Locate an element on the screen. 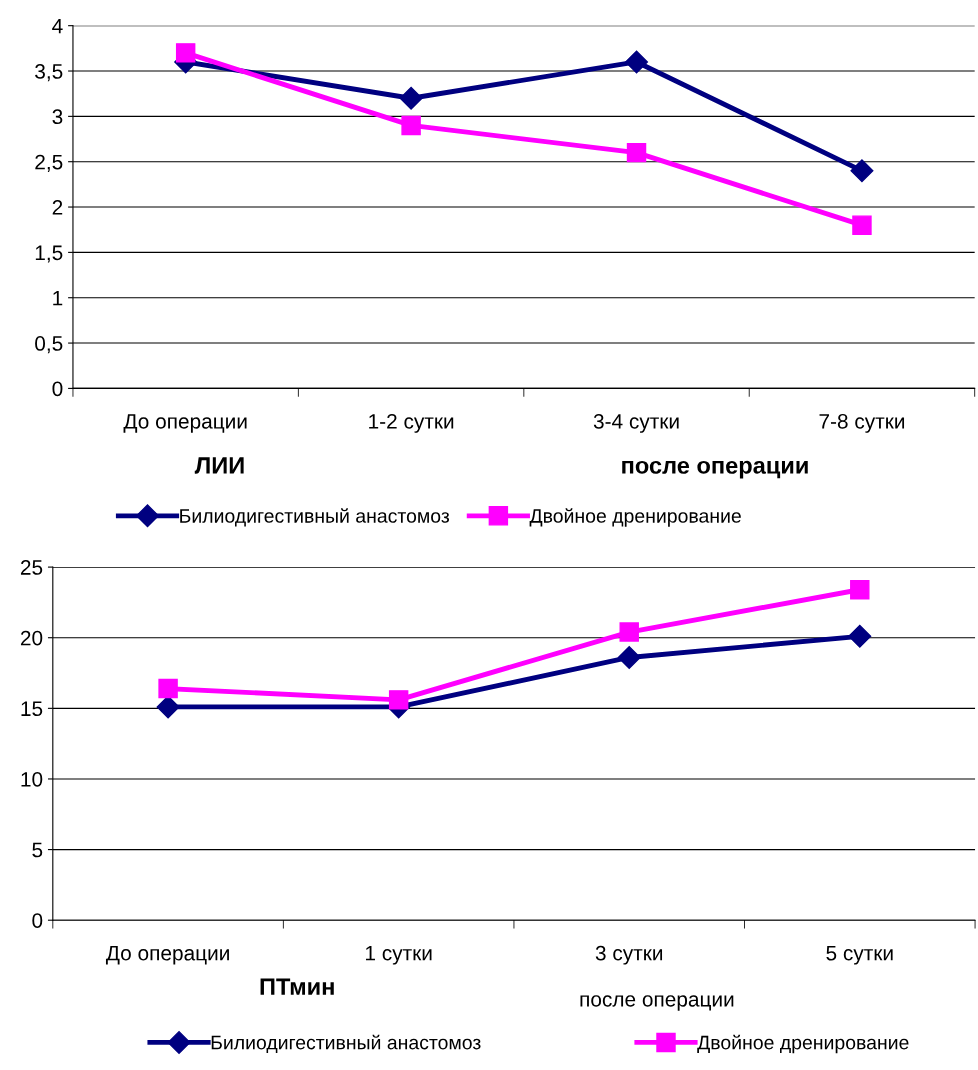 This screenshot has width=978, height=1070. y-tick-label: 1 is located at coordinates (58, 298).